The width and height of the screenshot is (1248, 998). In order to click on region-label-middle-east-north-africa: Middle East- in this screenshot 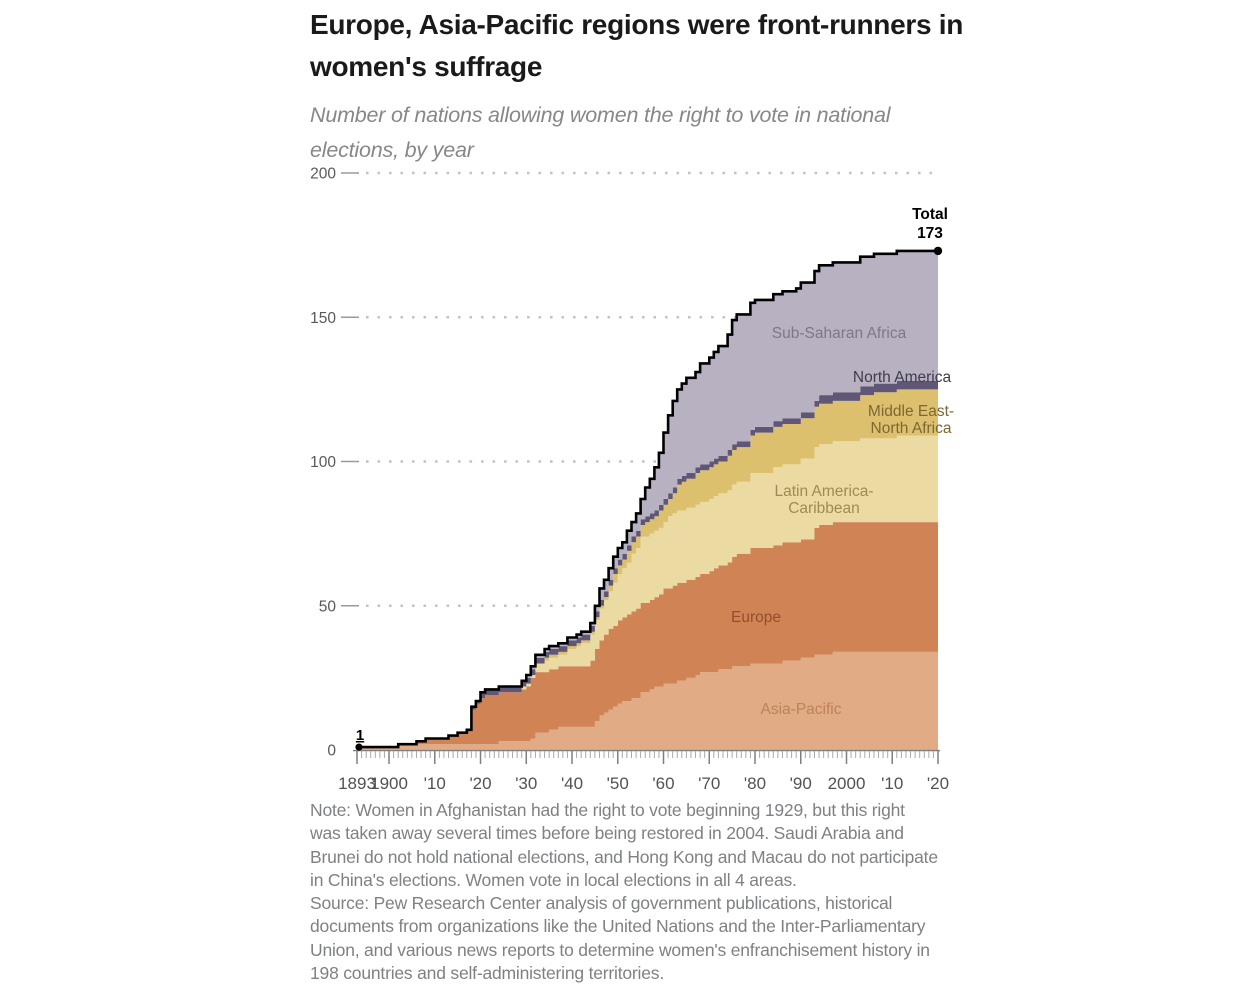, I will do `click(911, 411)`.